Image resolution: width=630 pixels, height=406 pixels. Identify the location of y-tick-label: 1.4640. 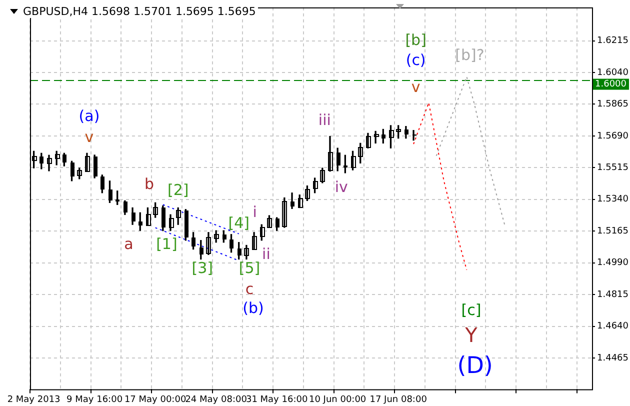
(613, 327).